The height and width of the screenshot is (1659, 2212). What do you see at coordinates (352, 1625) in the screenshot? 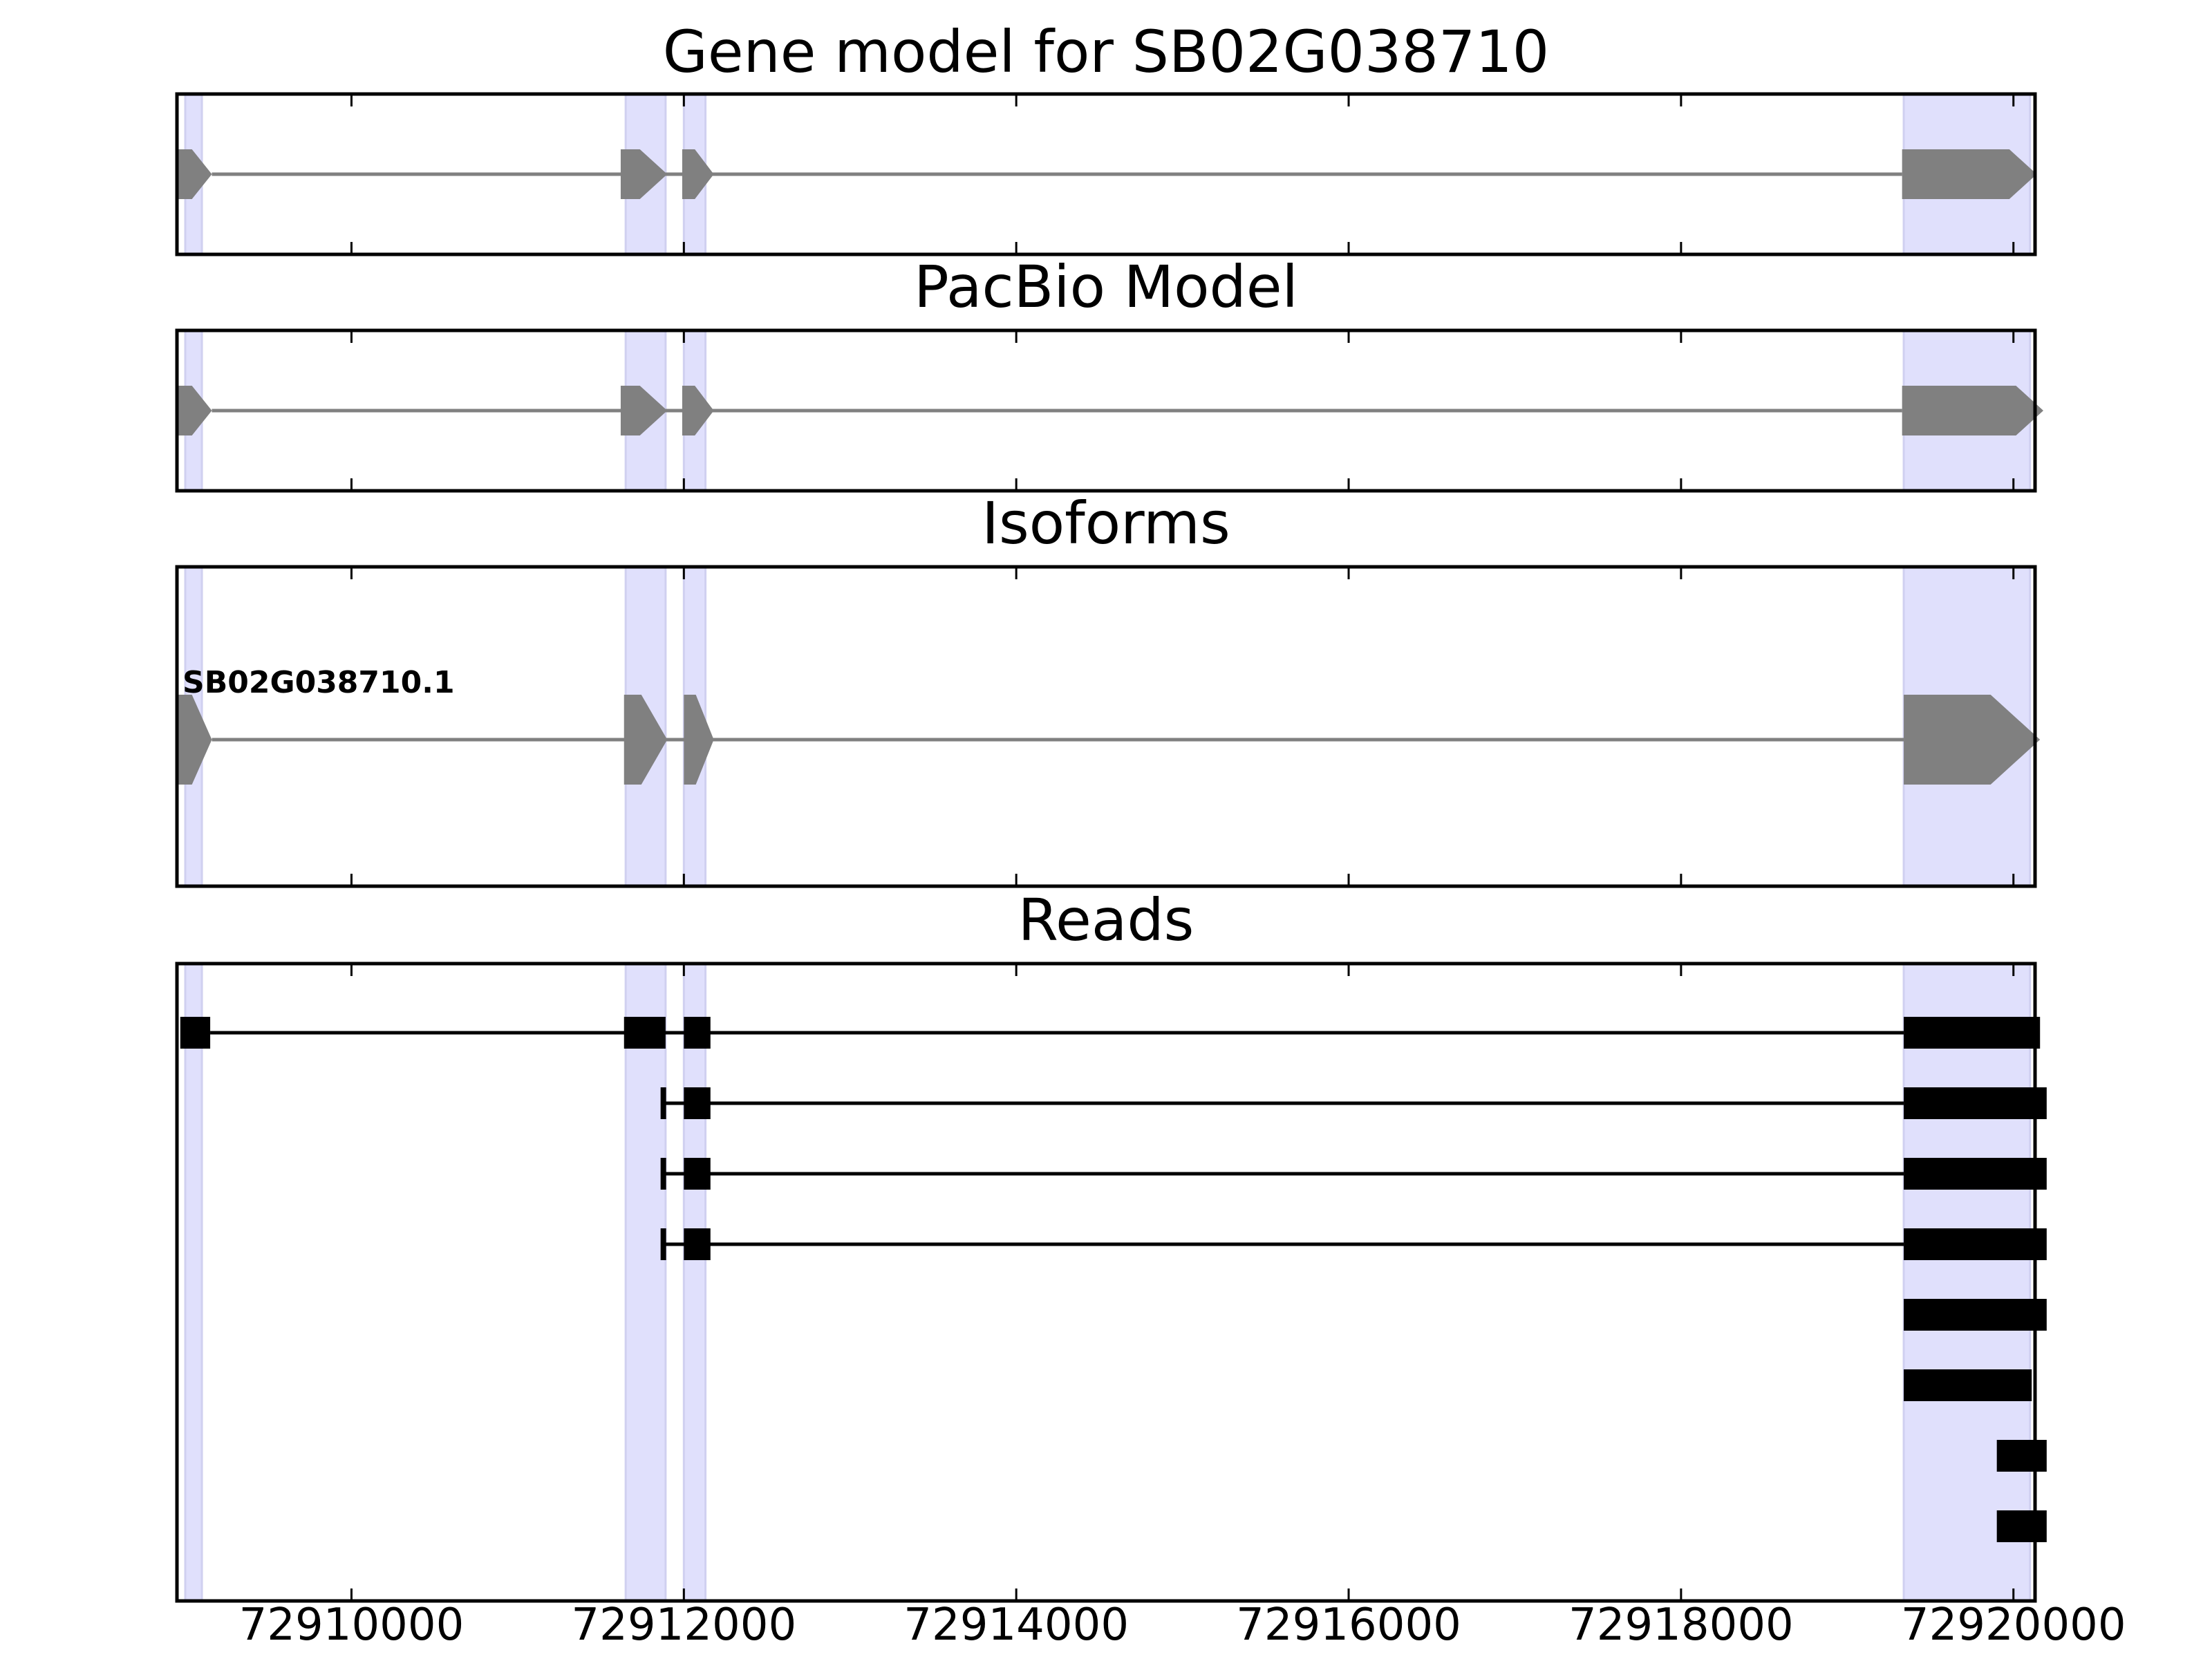
I see `x-tick-label: 72910000` at bounding box center [352, 1625].